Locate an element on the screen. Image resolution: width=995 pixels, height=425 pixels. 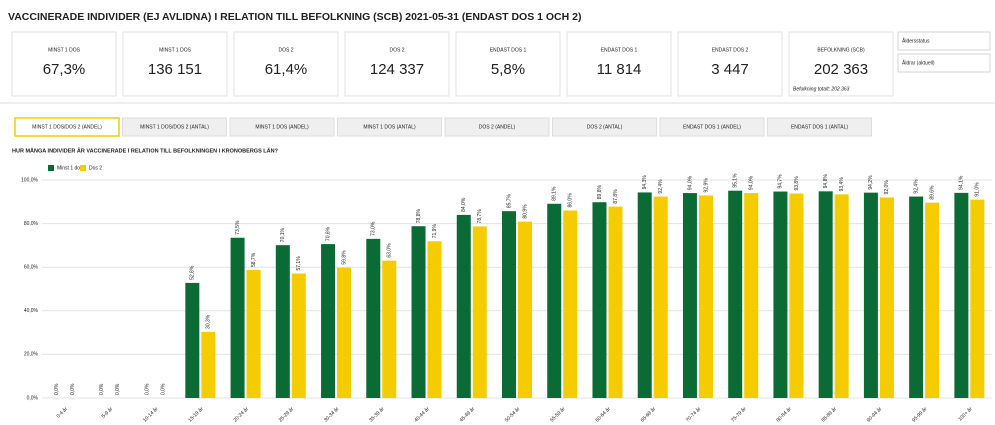
legend-label: Dos 2 is located at coordinates (95, 168).